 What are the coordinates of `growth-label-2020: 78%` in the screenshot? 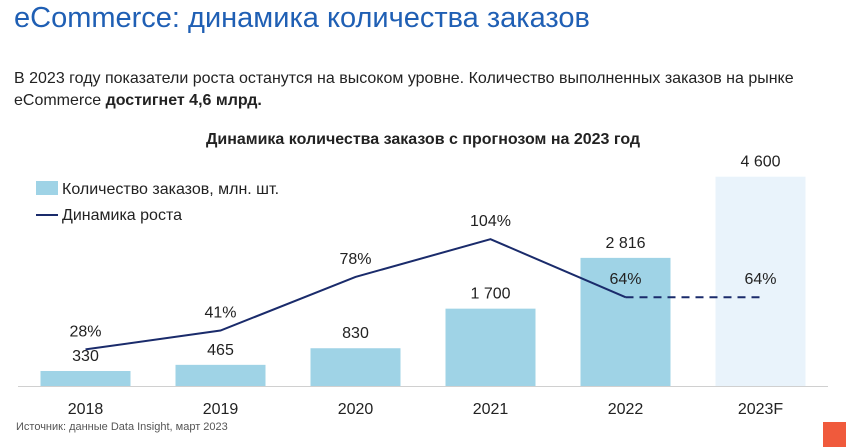 It's located at (355, 259).